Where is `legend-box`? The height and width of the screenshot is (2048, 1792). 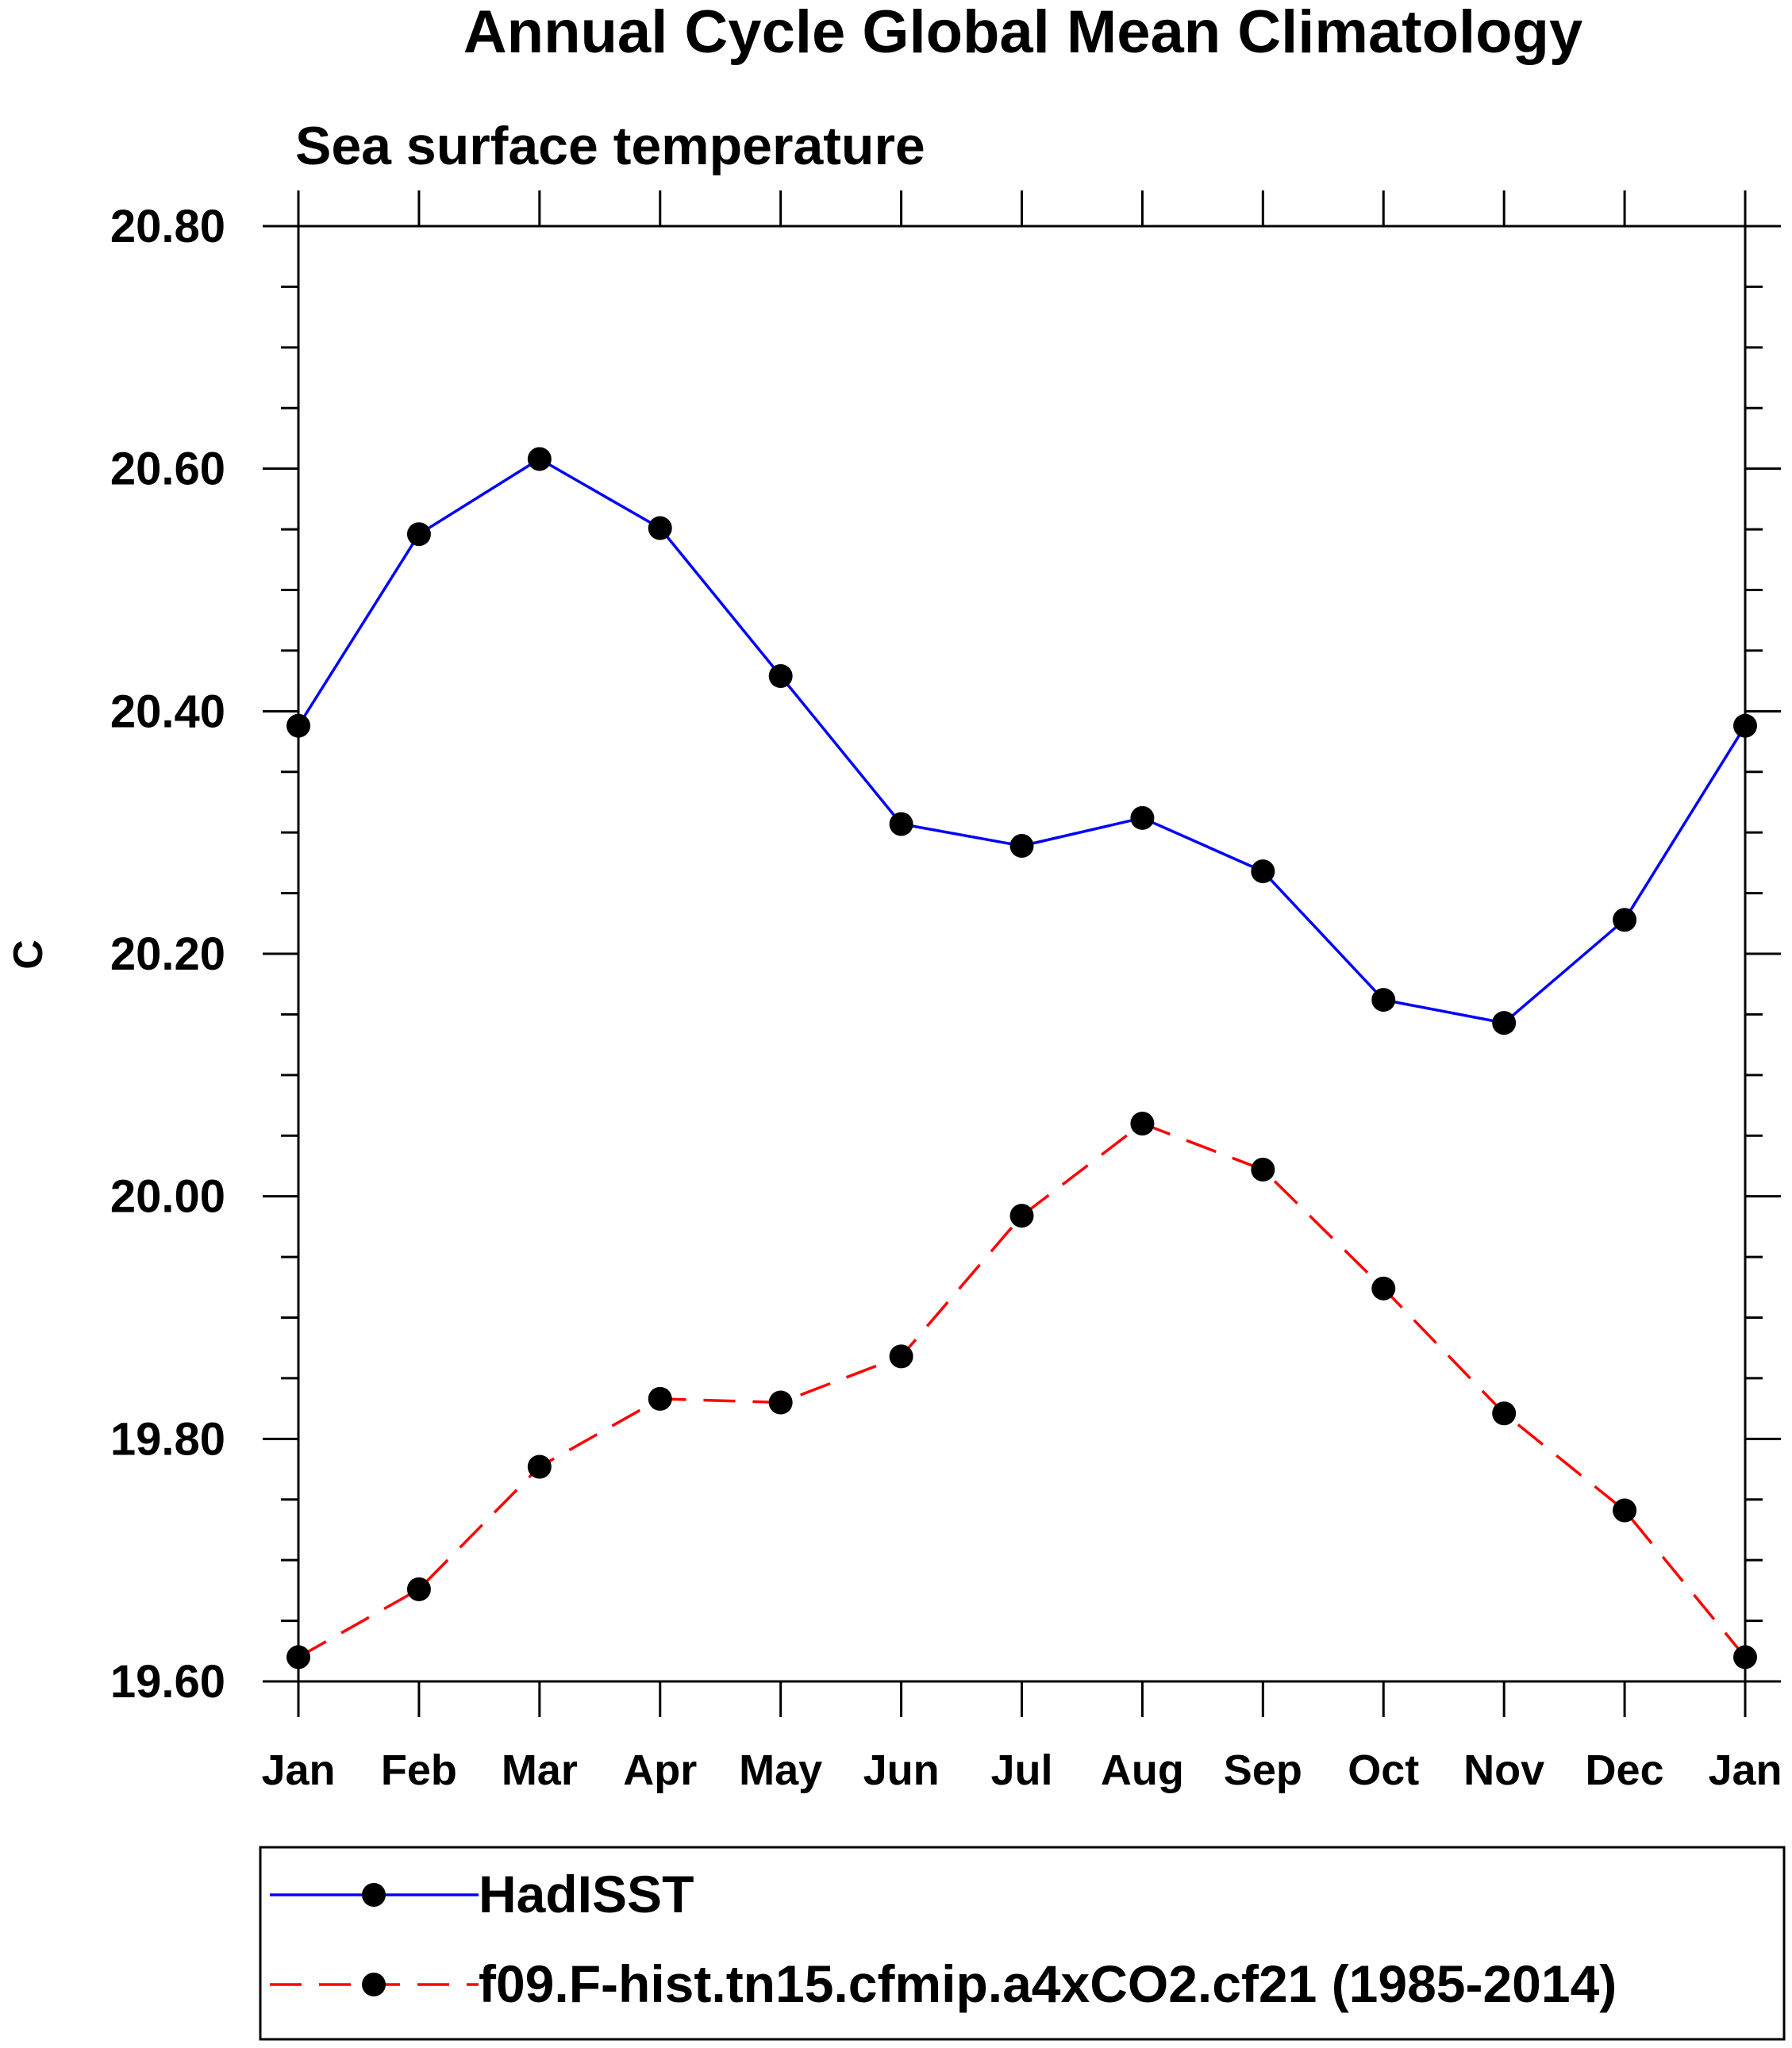
legend-box is located at coordinates (1022, 1943).